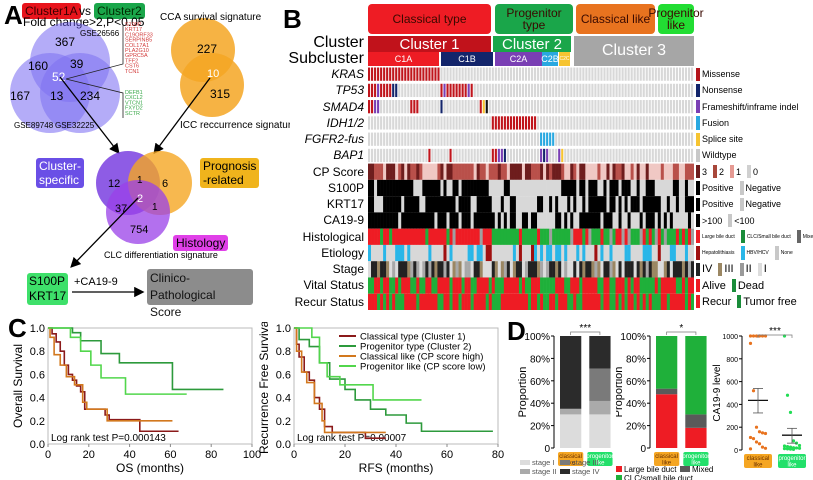 This screenshot has width=813, height=480. Describe the element at coordinates (37, 329) in the screenshot. I see `y-tick-label: 1.0` at that location.